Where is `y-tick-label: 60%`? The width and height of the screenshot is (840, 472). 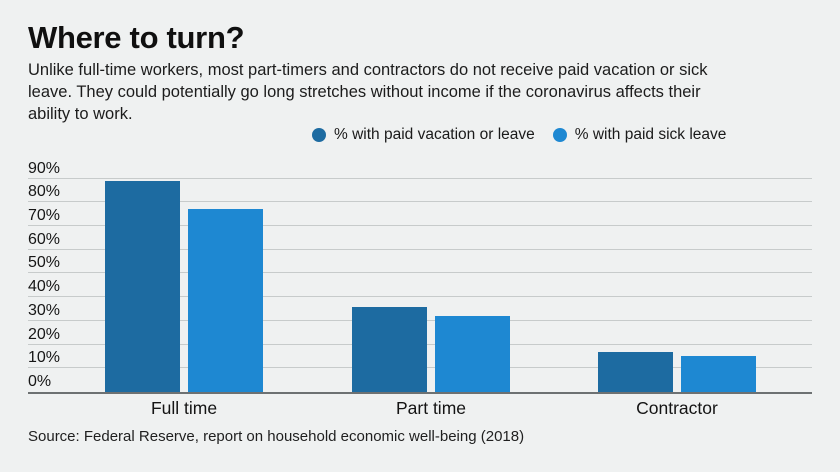 y-tick-label: 60% is located at coordinates (44, 239).